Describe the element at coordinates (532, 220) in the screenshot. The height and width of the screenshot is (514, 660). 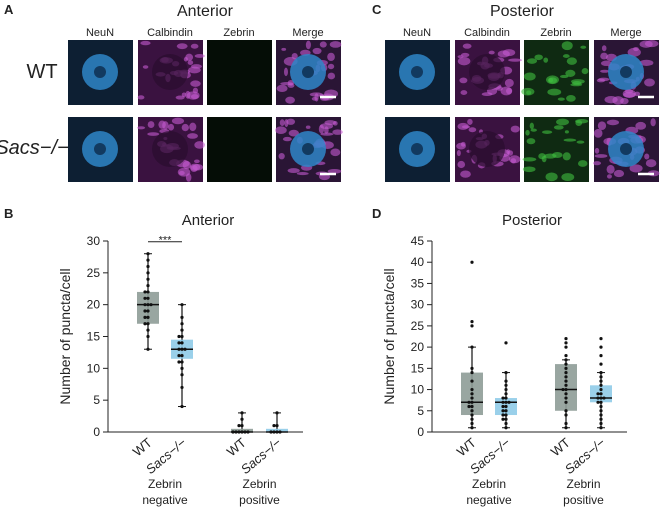
I see `chart-title: Posterior` at that location.